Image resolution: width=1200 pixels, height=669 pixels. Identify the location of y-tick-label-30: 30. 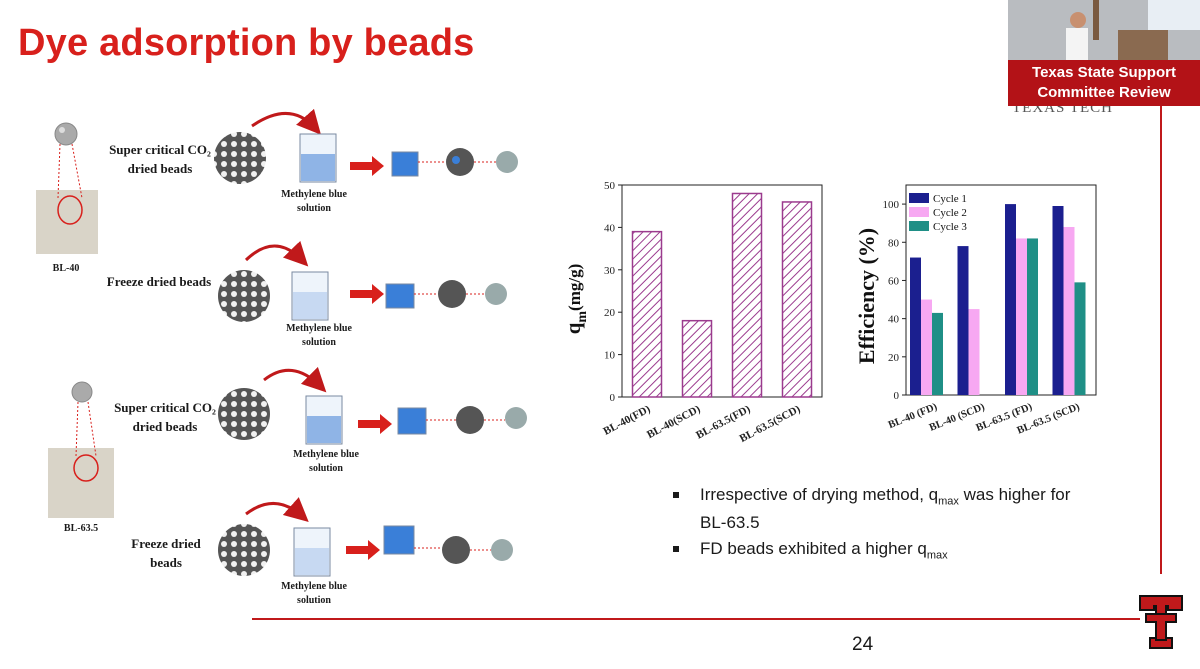
(610, 271).